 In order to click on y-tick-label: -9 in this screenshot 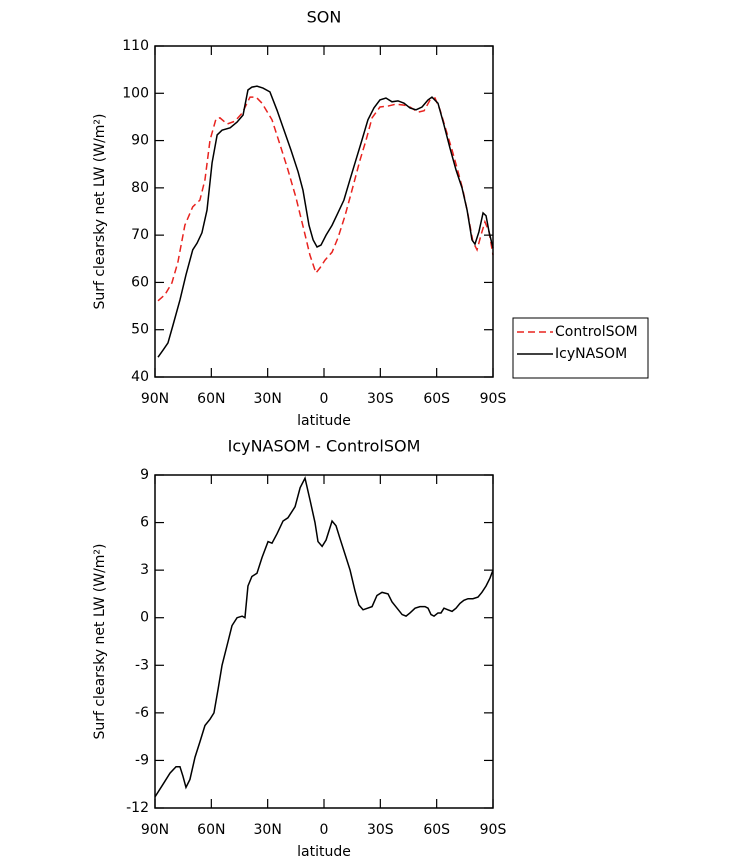, I will do `click(142, 760)`.